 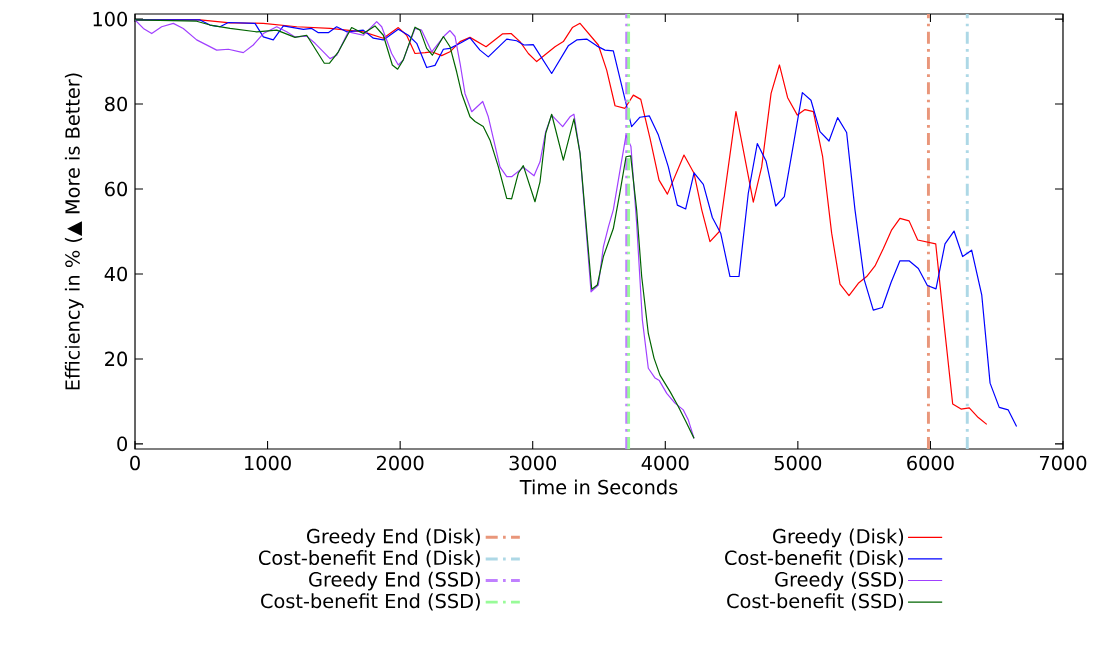 I want to click on legend-label: Cost-benefit End (Disk), so click(x=369, y=559).